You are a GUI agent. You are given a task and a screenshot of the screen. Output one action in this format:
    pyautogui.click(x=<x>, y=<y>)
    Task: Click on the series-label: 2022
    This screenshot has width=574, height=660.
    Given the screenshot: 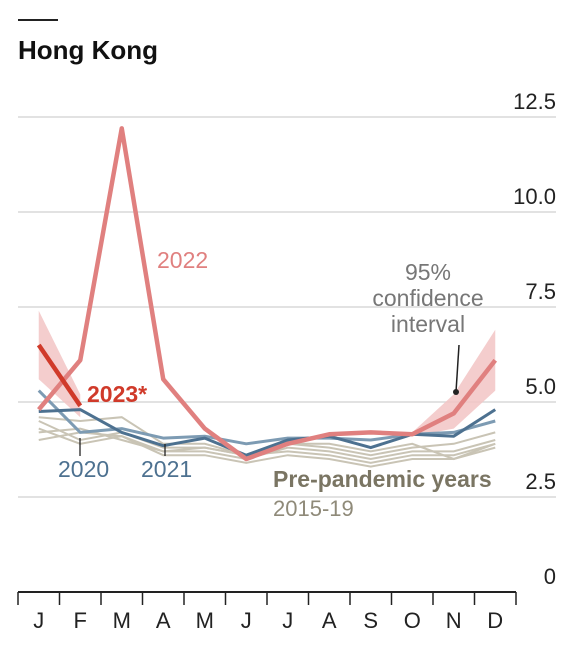 What is the action you would take?
    pyautogui.click(x=182, y=260)
    